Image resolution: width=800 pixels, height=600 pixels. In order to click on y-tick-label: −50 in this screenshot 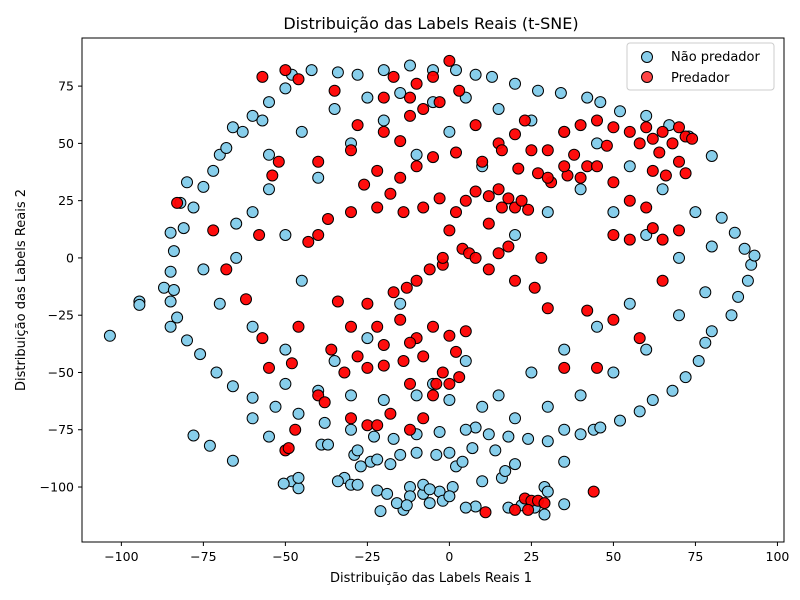, I will do `click(61, 372)`.